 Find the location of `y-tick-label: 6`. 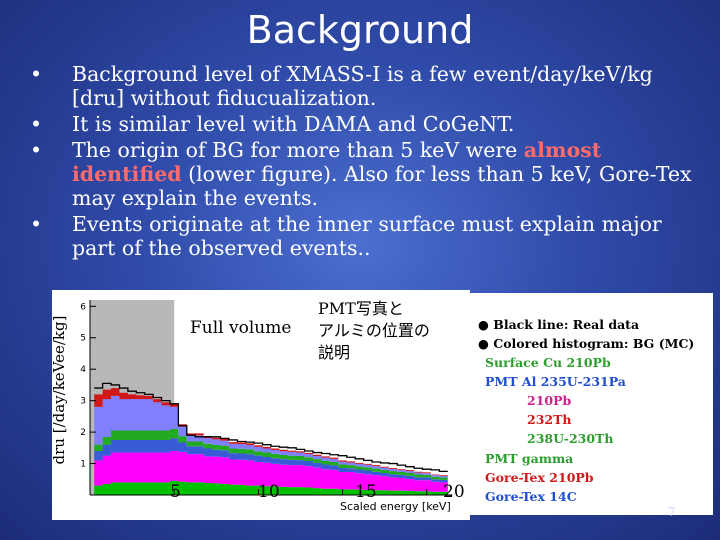

y-tick-label: 6 is located at coordinates (83, 307).